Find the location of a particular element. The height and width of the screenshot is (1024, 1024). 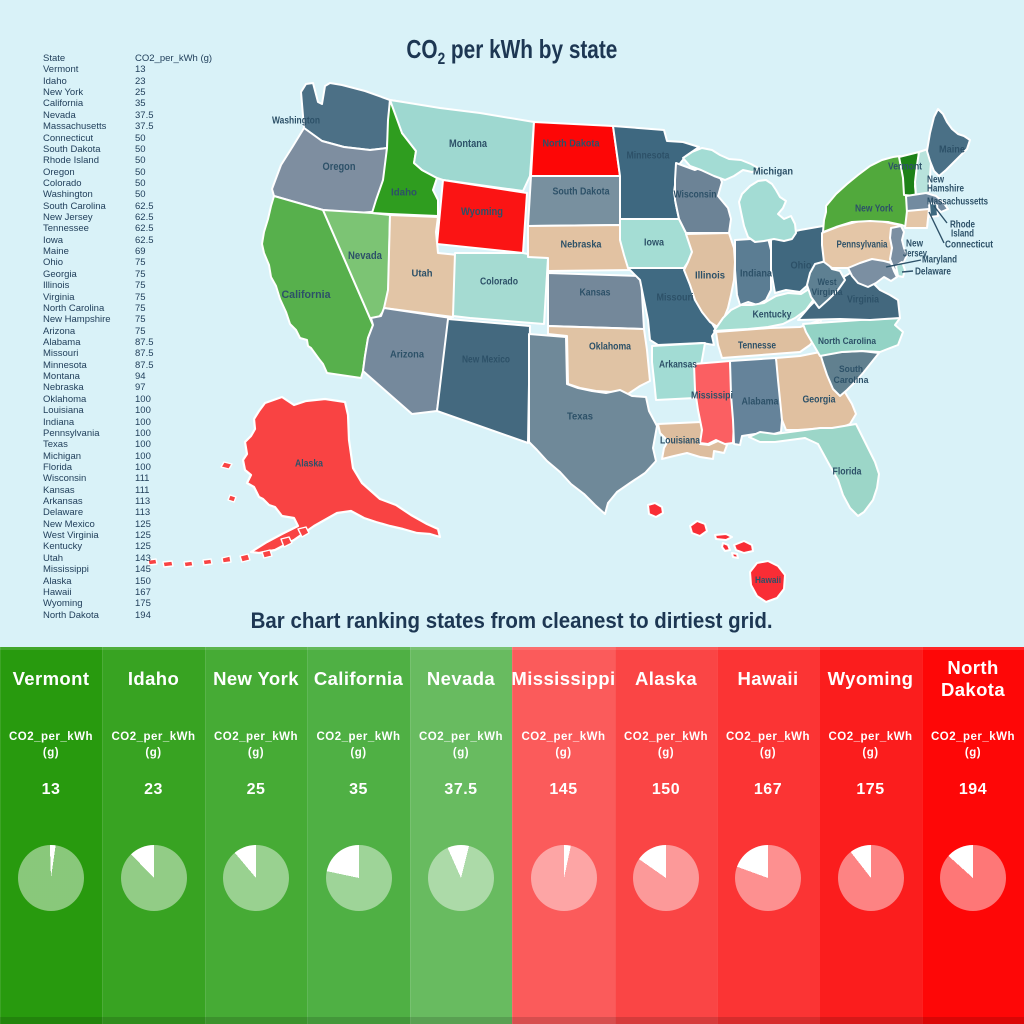

svg-text: Pennsylvania is located at coordinates (862, 245).